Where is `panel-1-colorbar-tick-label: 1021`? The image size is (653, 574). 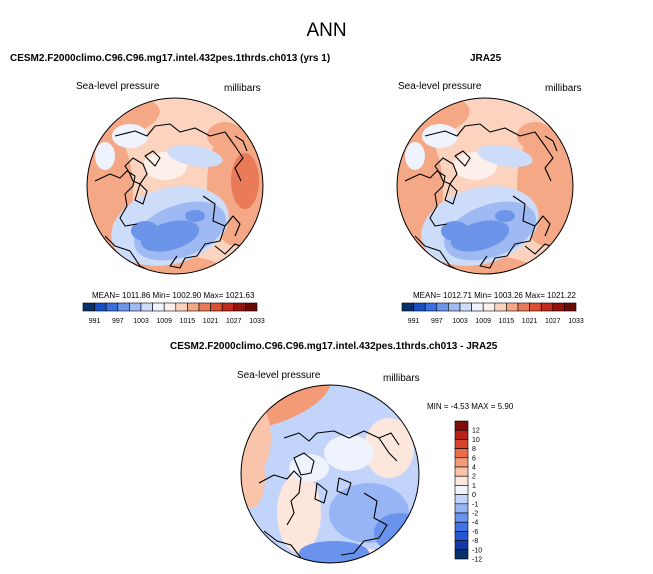
panel-1-colorbar-tick-label: 1021 is located at coordinates (211, 321).